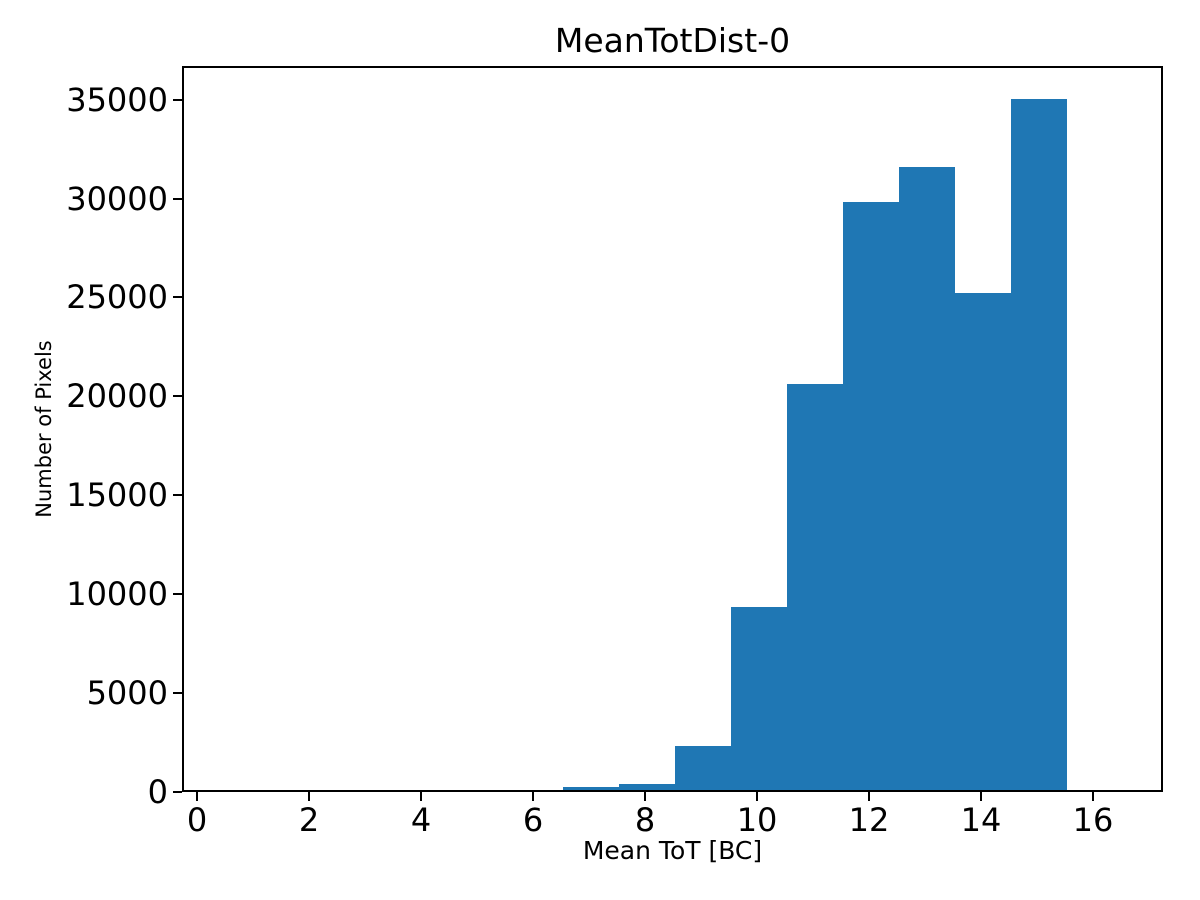 The width and height of the screenshot is (1200, 900). What do you see at coordinates (672, 850) in the screenshot?
I see `x-axis-label: Mean ToT [BC]` at bounding box center [672, 850].